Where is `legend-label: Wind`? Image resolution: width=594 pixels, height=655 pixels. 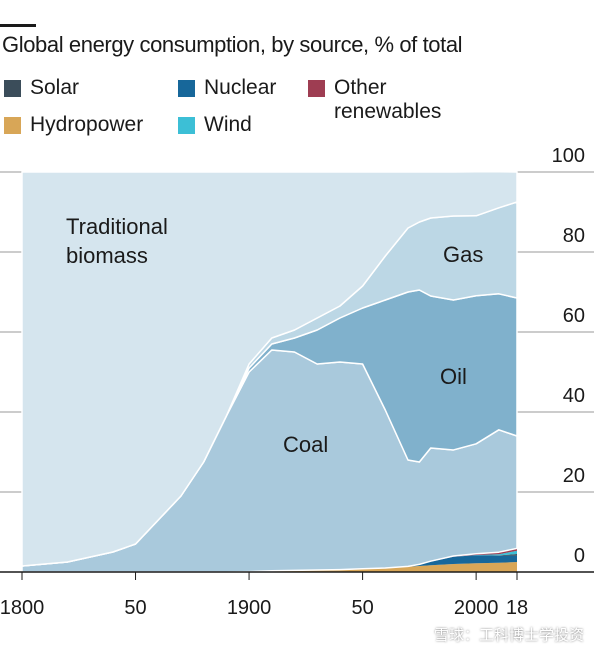
legend-label: Wind is located at coordinates (228, 124).